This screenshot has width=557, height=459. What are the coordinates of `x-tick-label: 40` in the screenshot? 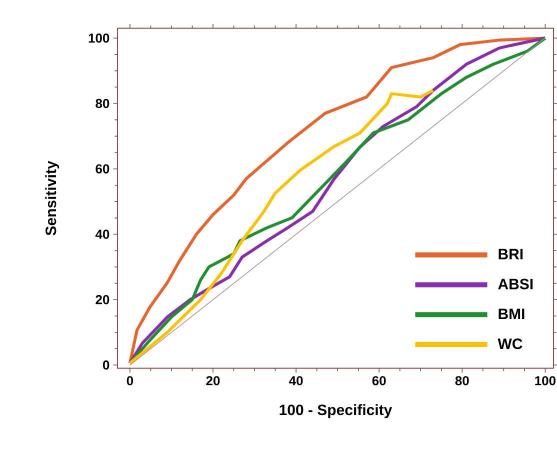 It's located at (296, 381).